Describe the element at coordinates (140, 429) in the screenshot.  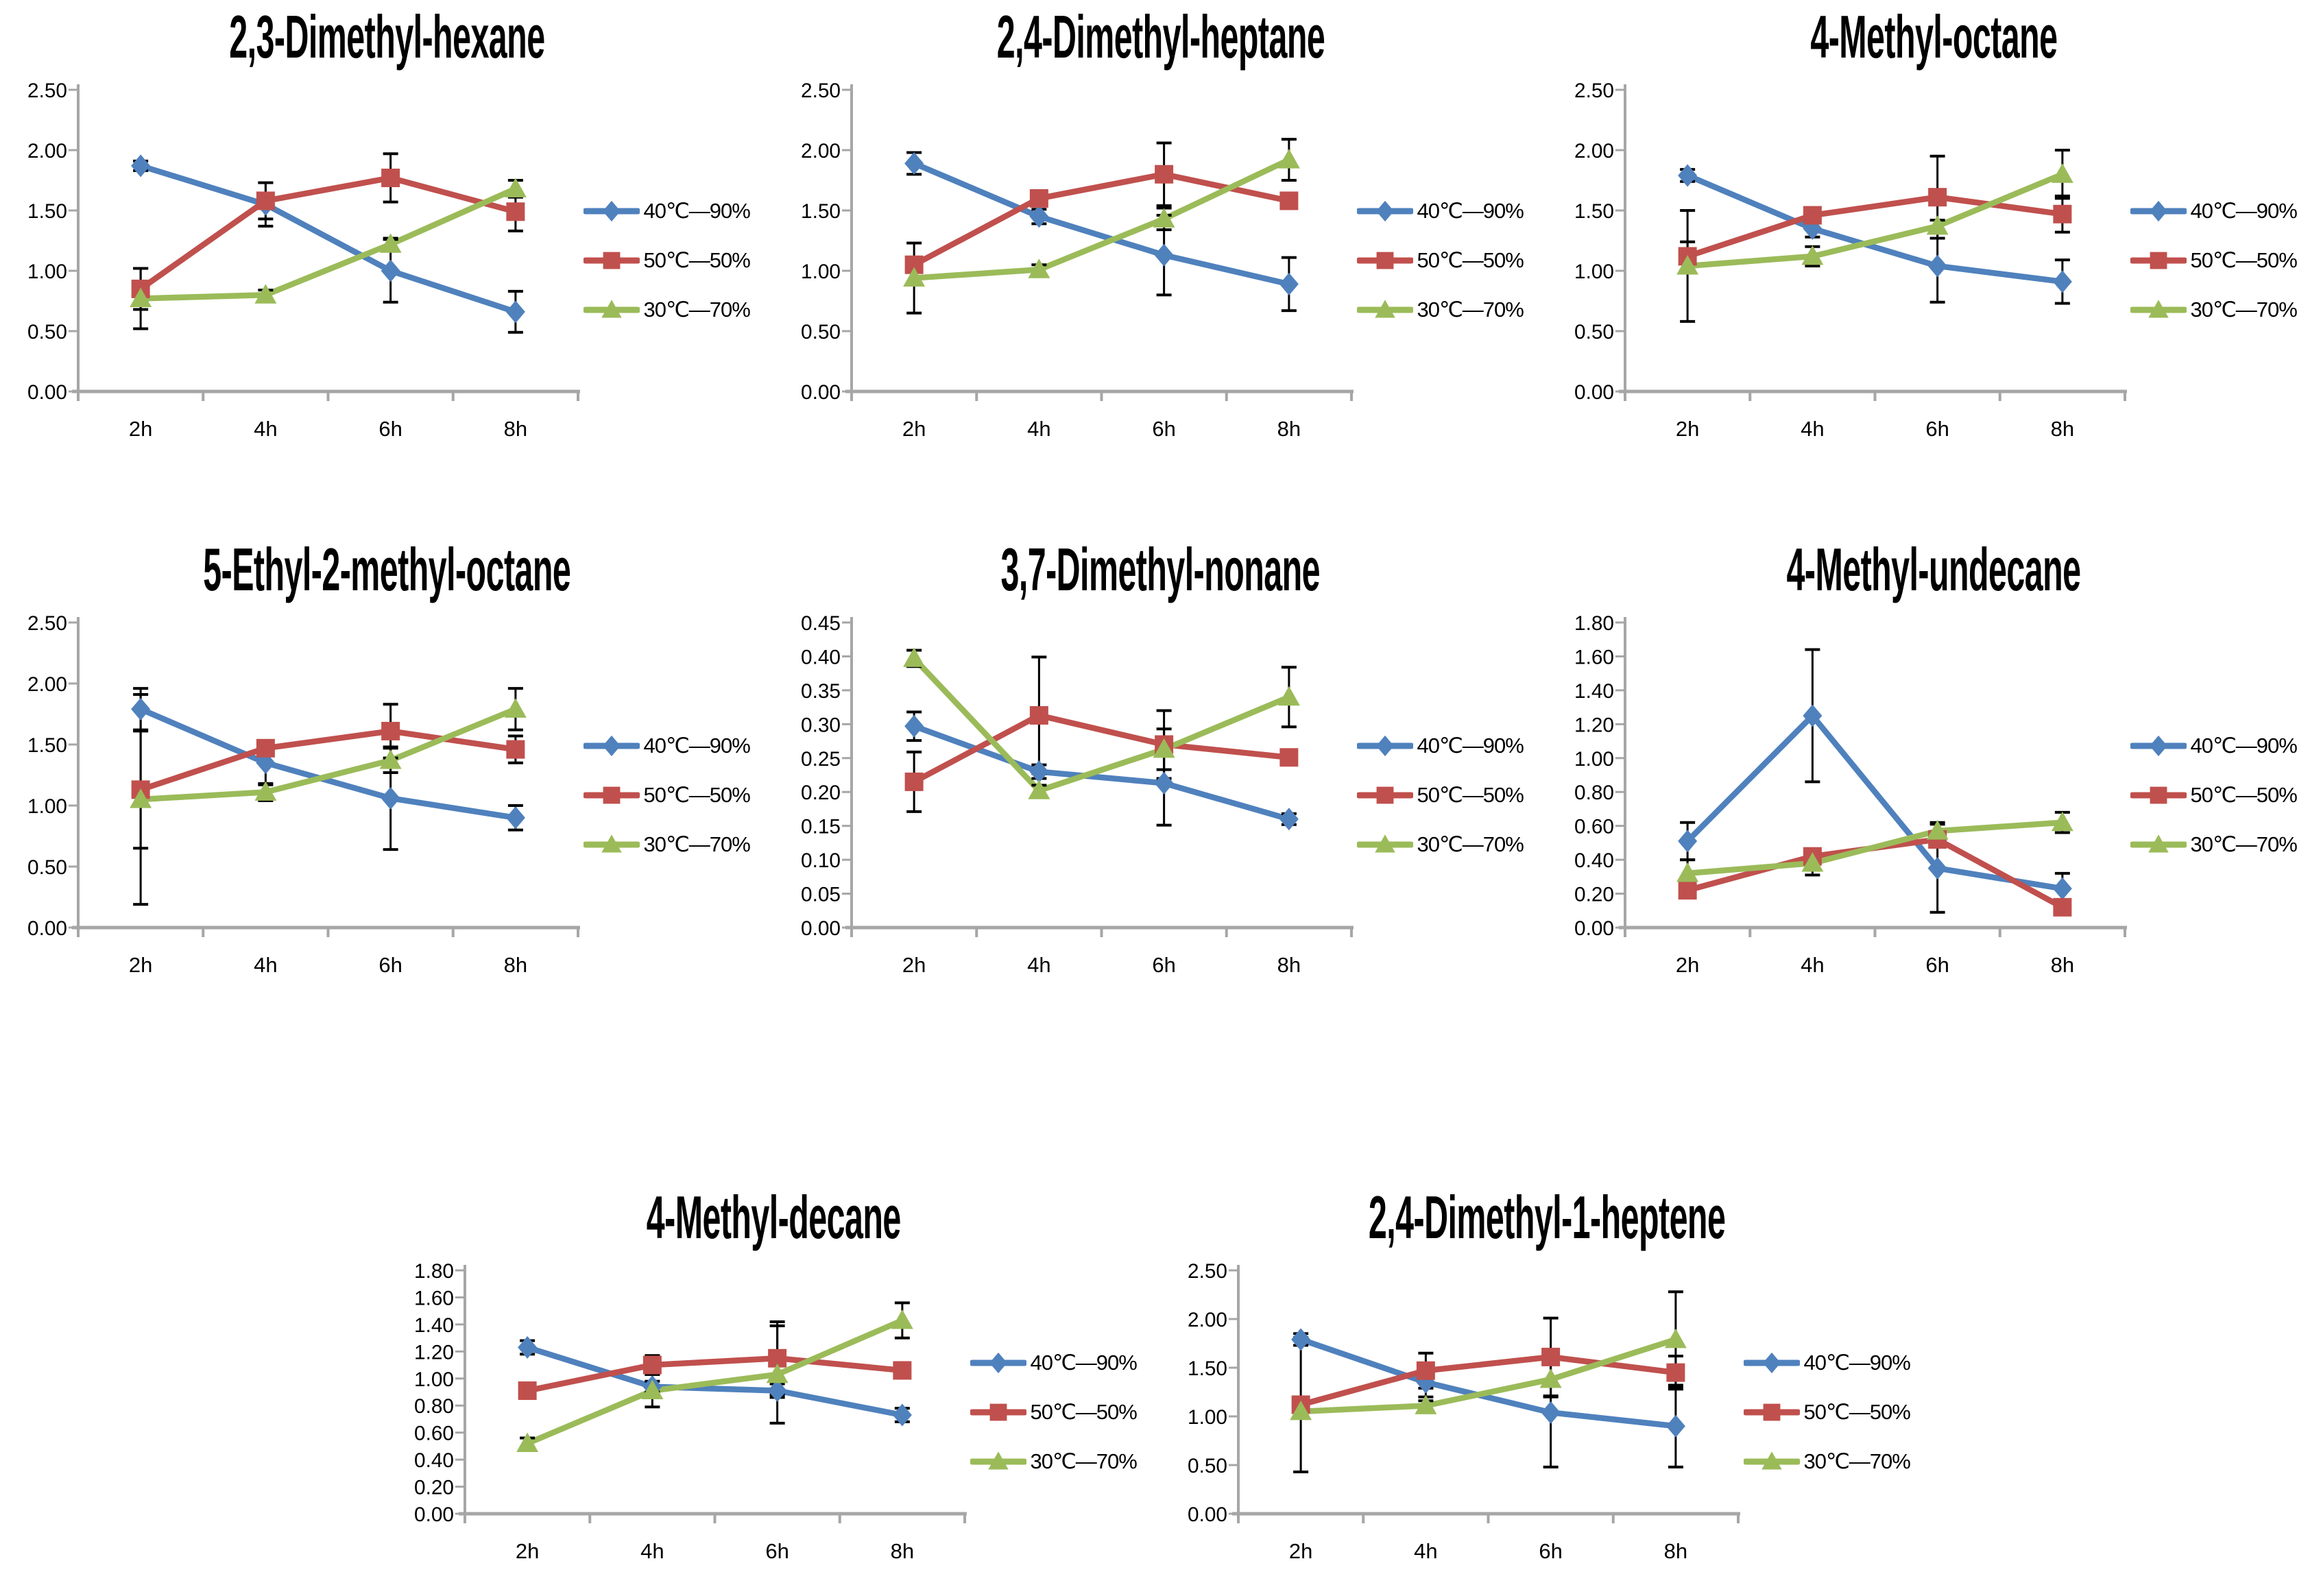
I see `x-axis-tick-label: 2h` at that location.